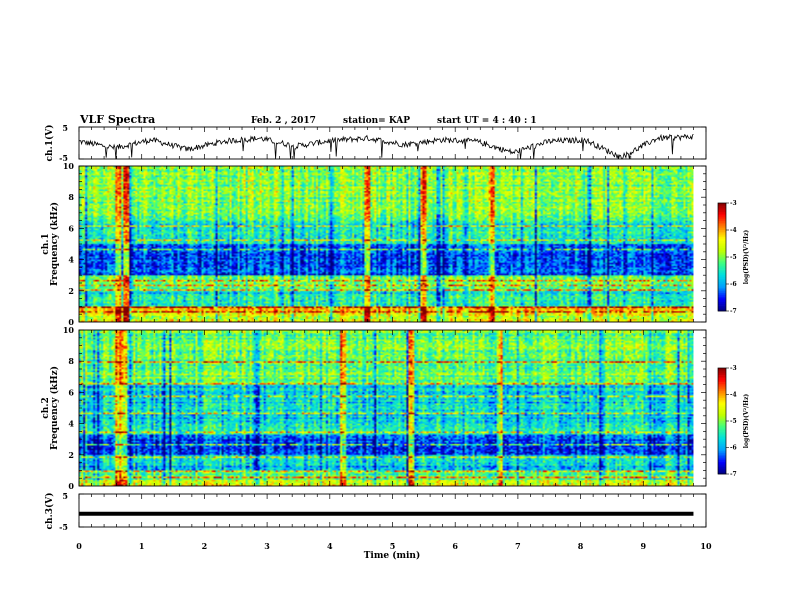 The image size is (792, 612). Describe the element at coordinates (142, 546) in the screenshot. I see `x-tick-label: 1` at that location.